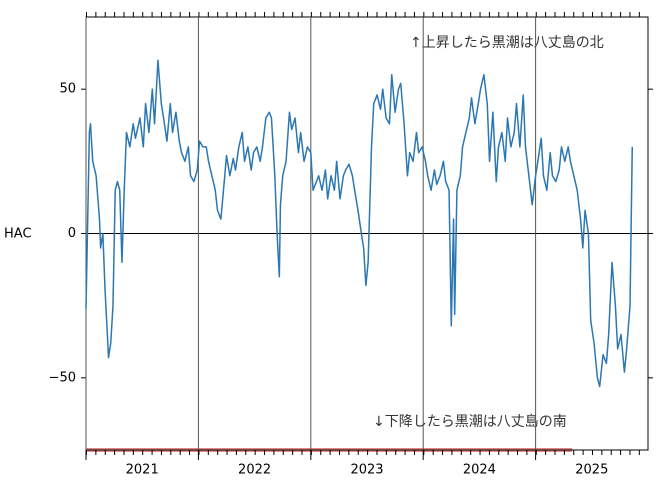  Describe the element at coordinates (67, 89) in the screenshot. I see `y-tick-label: 50` at that location.